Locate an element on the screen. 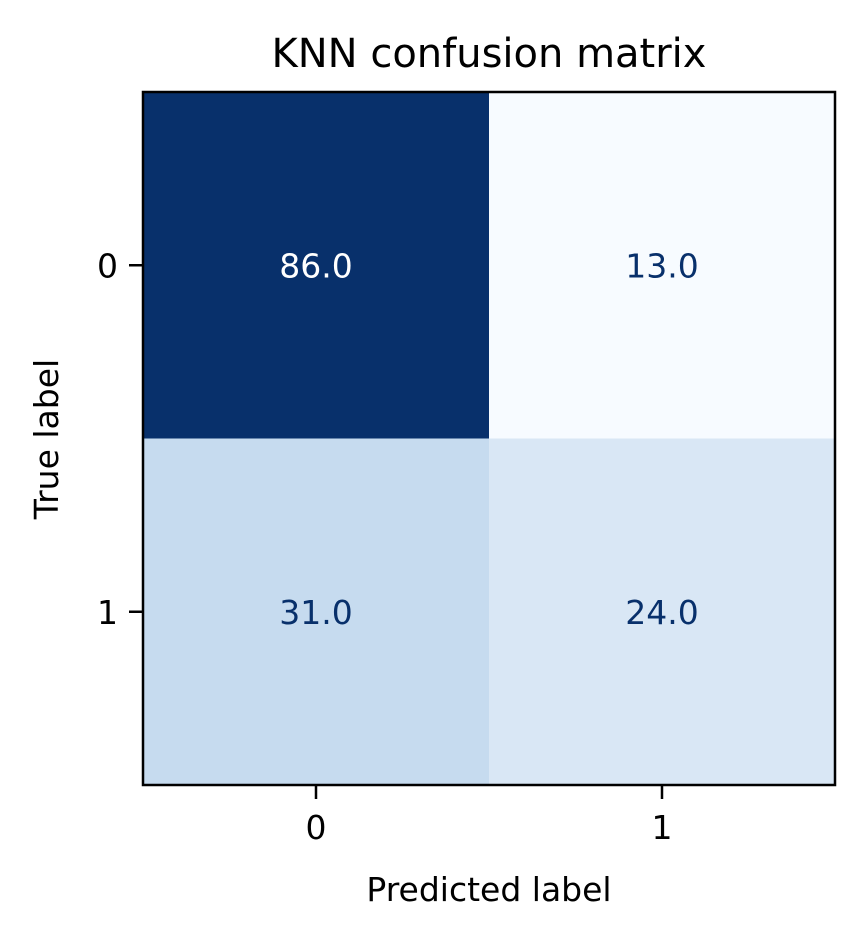 This screenshot has height=945, width=865. x-tick-label-1: 1 is located at coordinates (662, 827).